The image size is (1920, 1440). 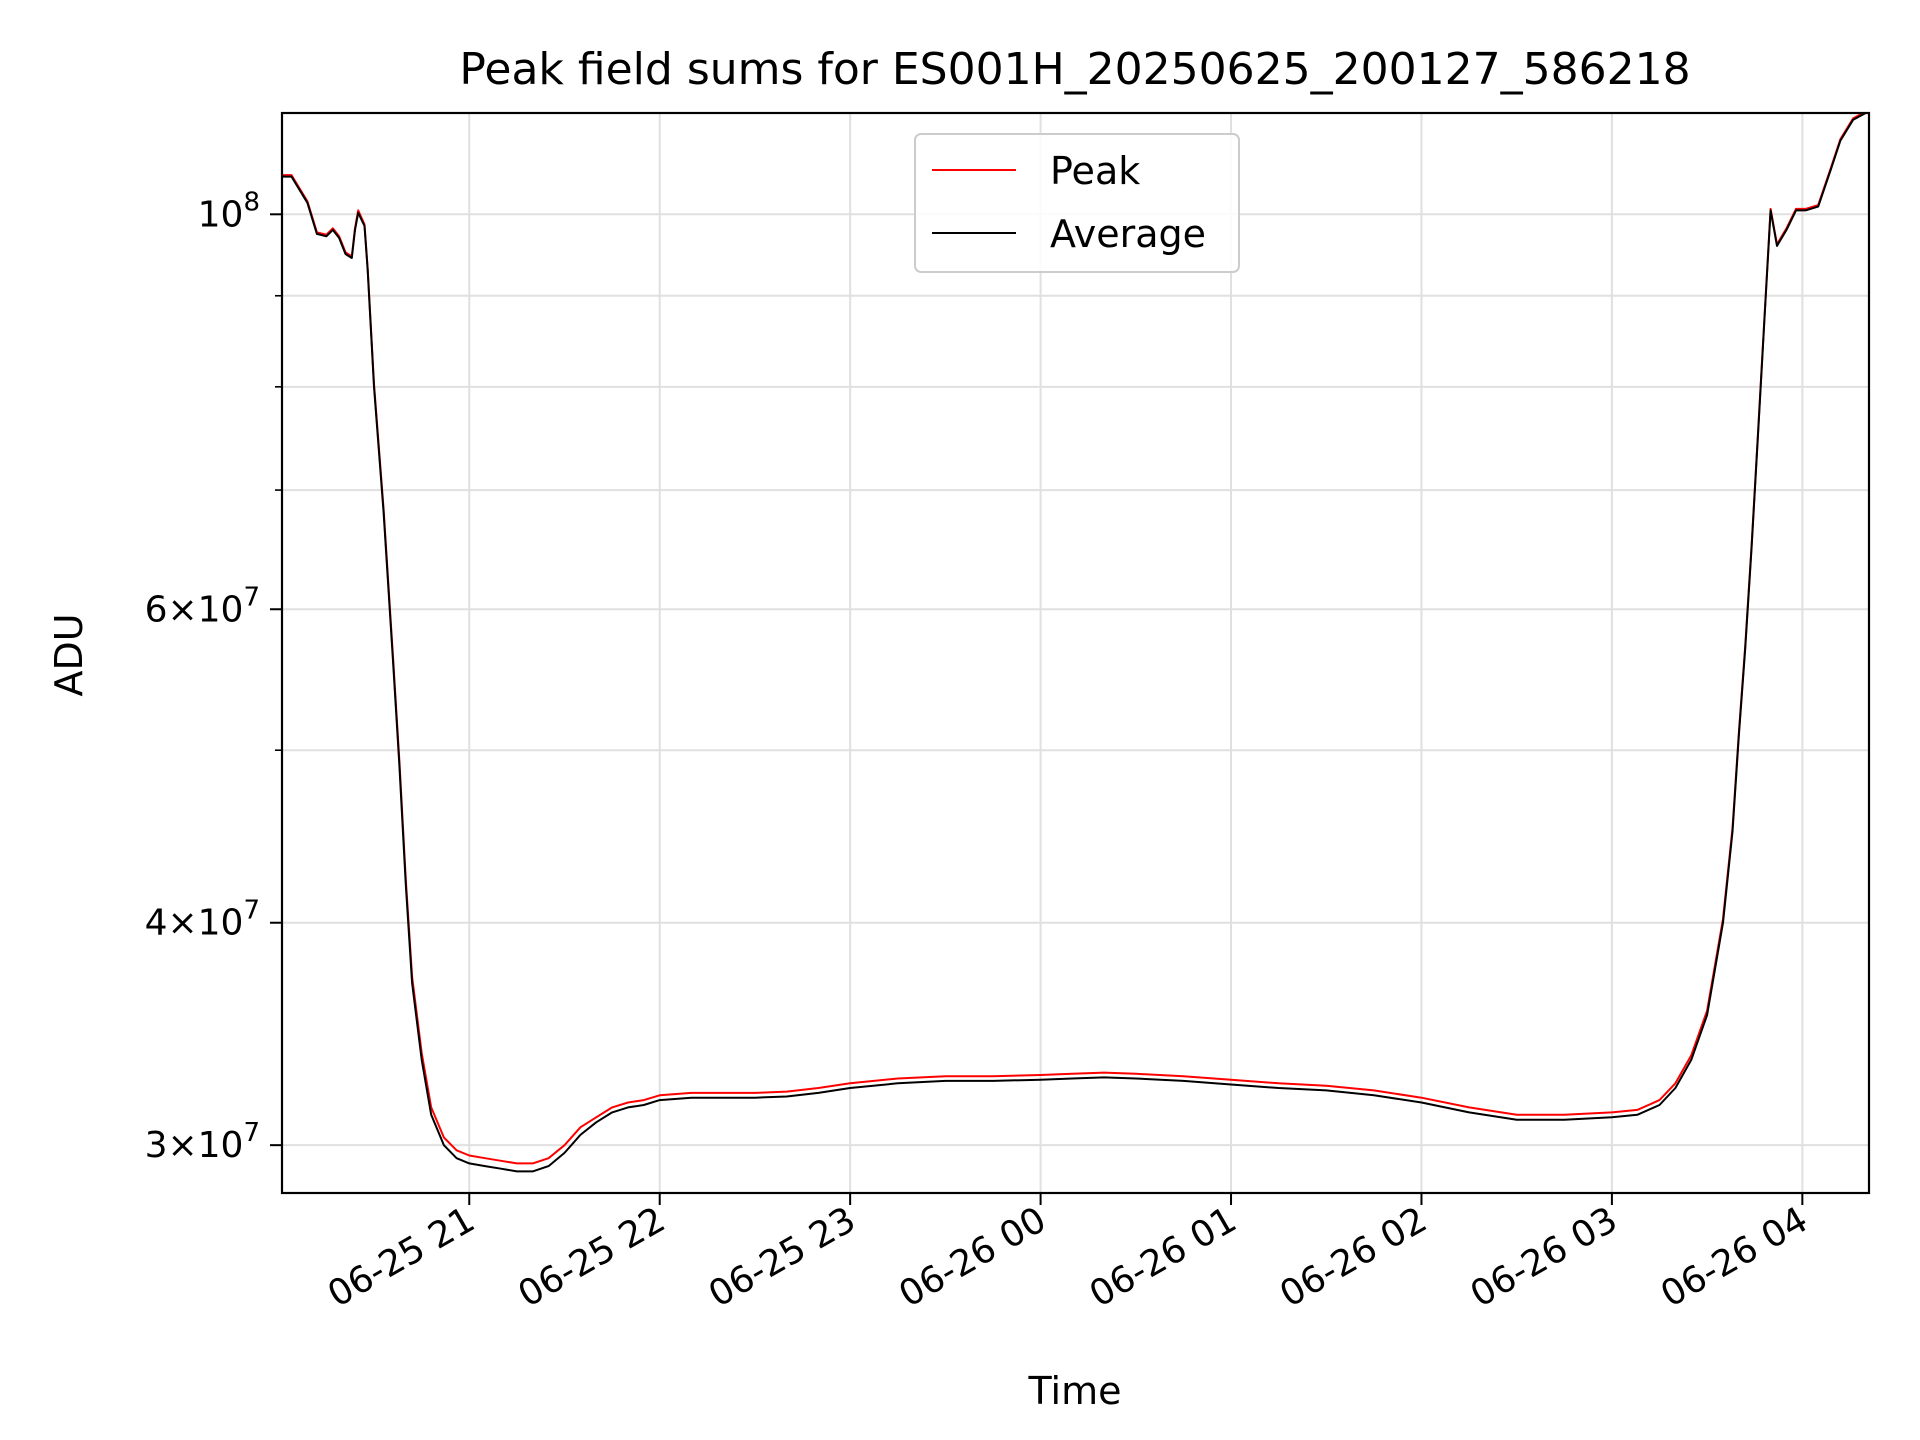 What do you see at coordinates (1128, 234) in the screenshot?
I see `legend-average-label: Average` at bounding box center [1128, 234].